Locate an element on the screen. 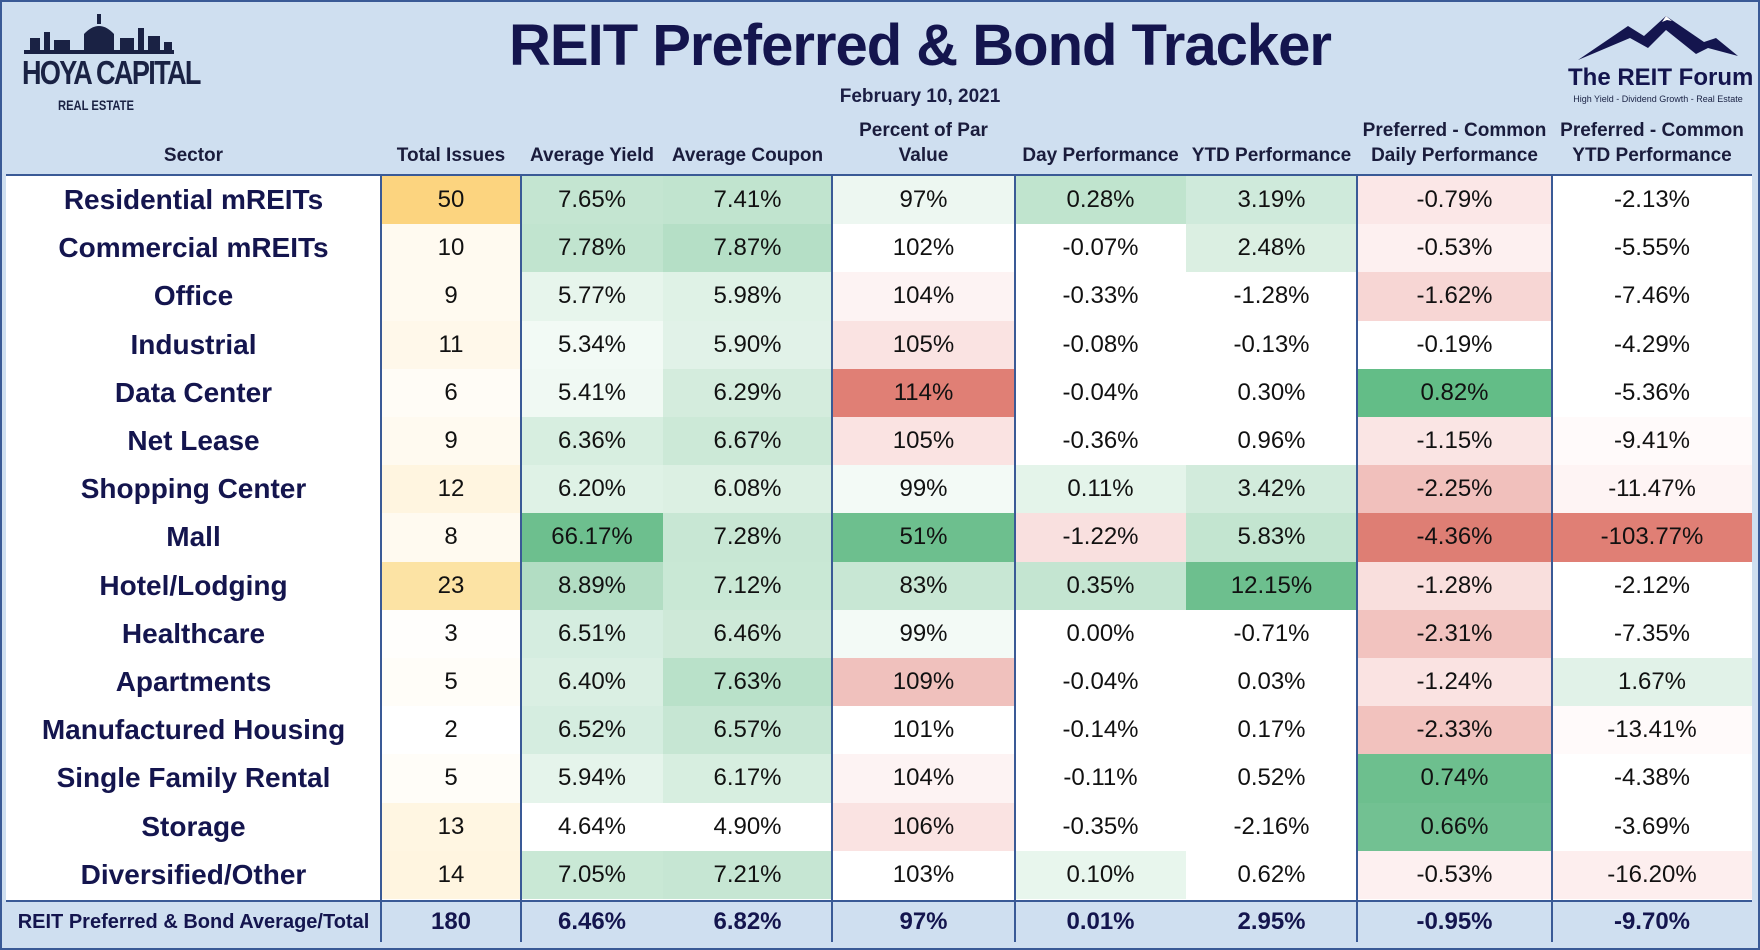  table-cell: 109% is located at coordinates (923, 682).